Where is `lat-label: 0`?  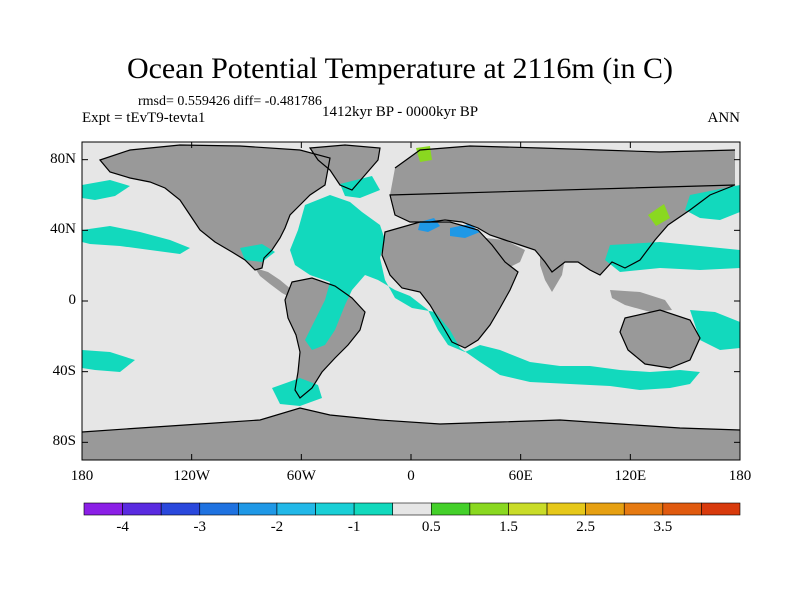
lat-label: 0 is located at coordinates (72, 300).